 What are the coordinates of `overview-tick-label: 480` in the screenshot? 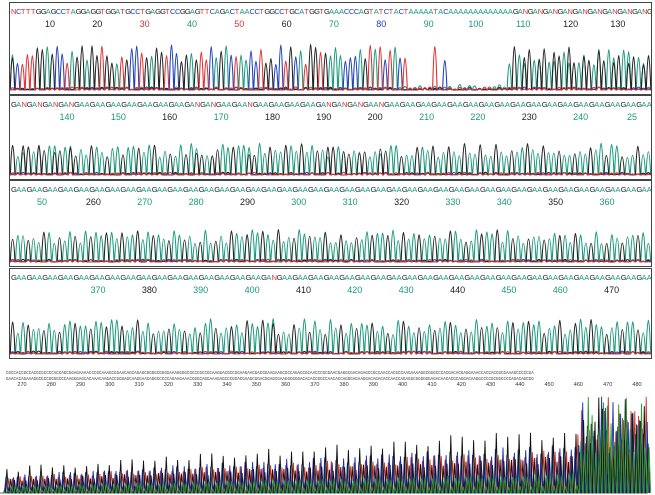 It's located at (636, 385).